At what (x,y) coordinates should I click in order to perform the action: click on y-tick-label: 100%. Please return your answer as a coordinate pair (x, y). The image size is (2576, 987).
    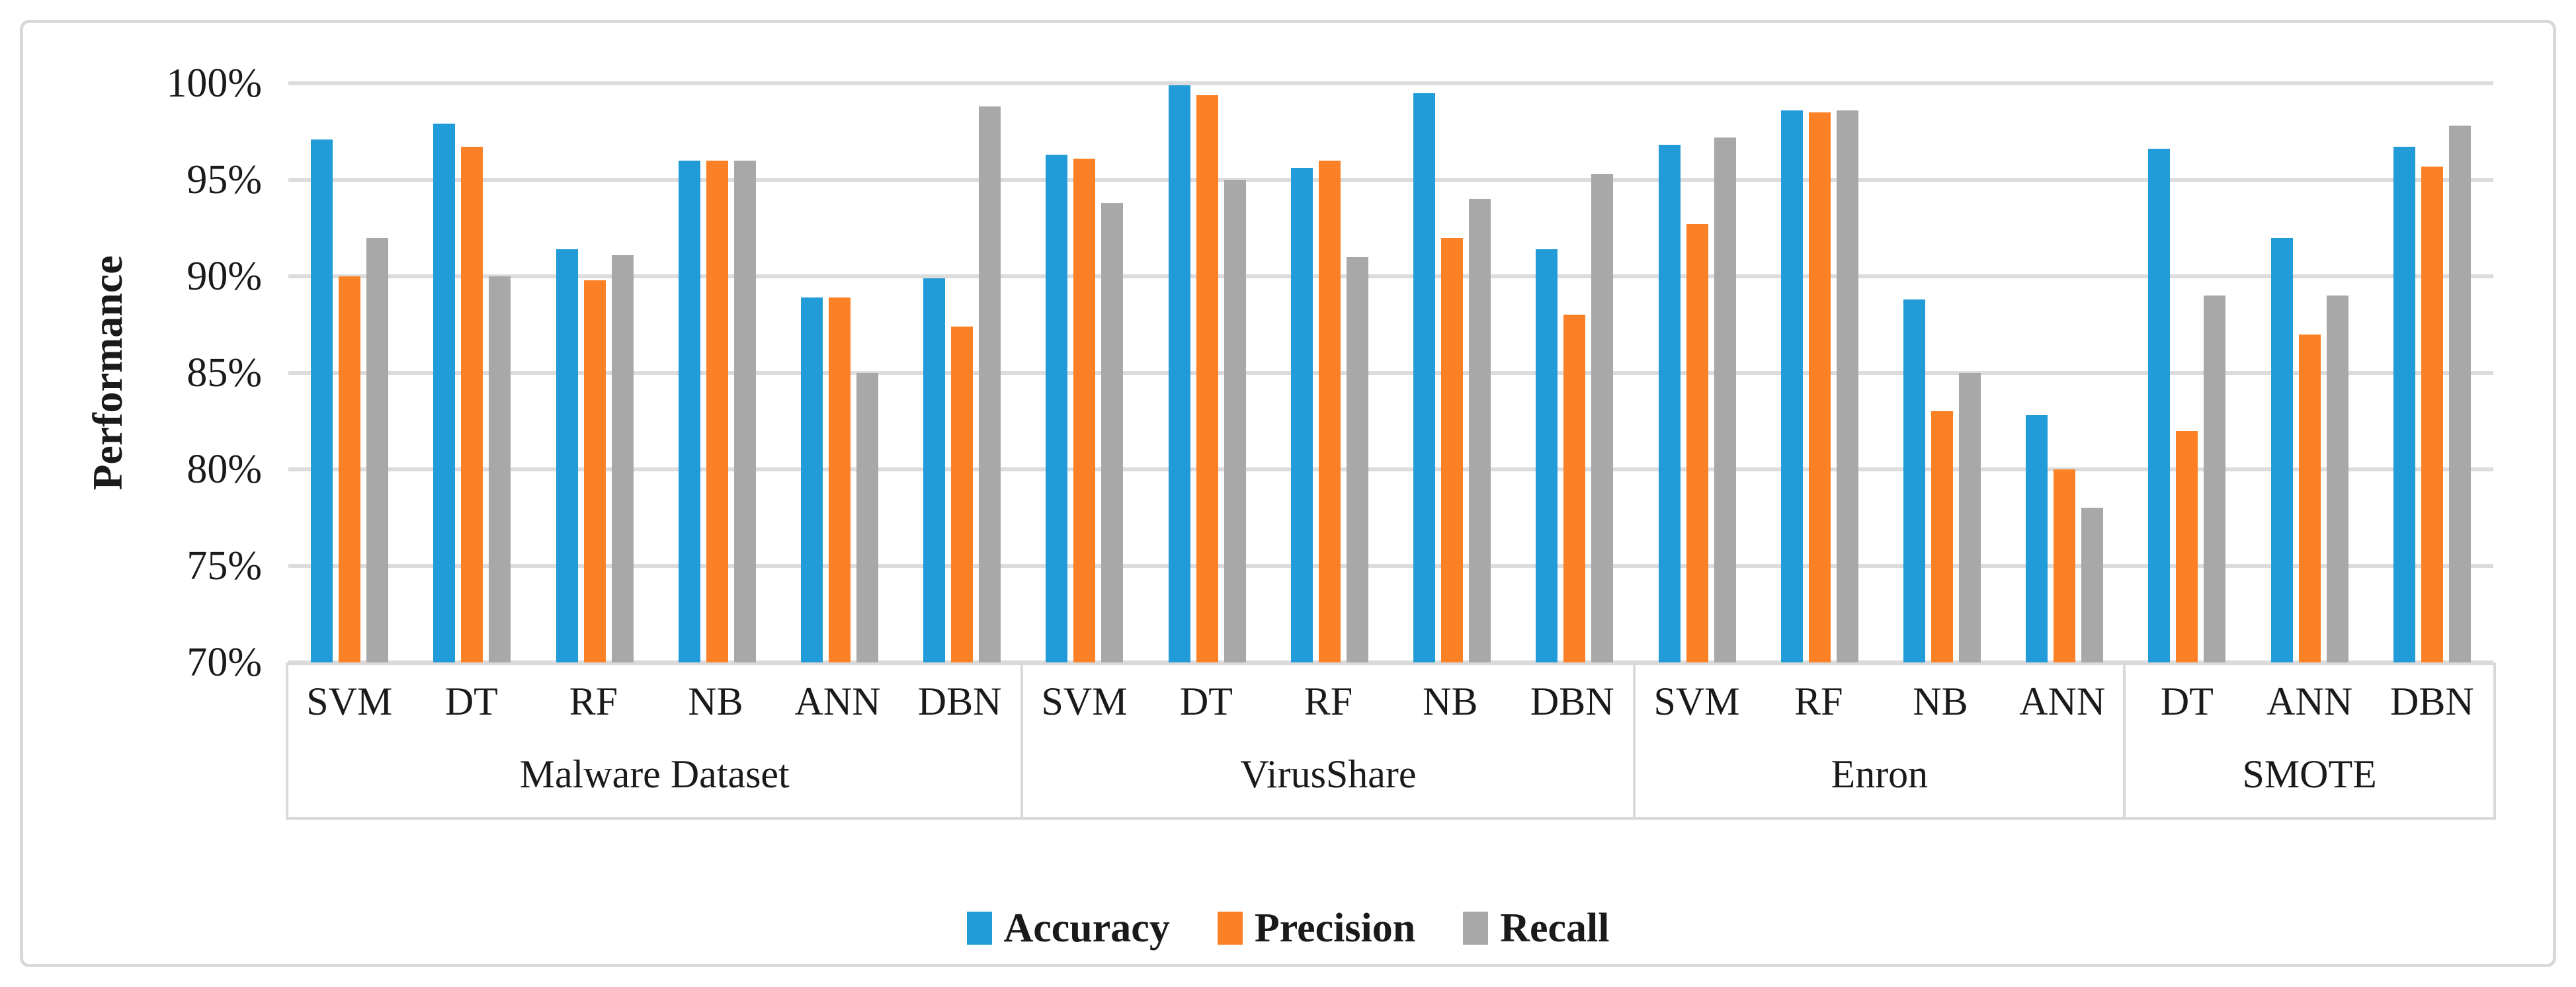
    Looking at the image, I should click on (214, 83).